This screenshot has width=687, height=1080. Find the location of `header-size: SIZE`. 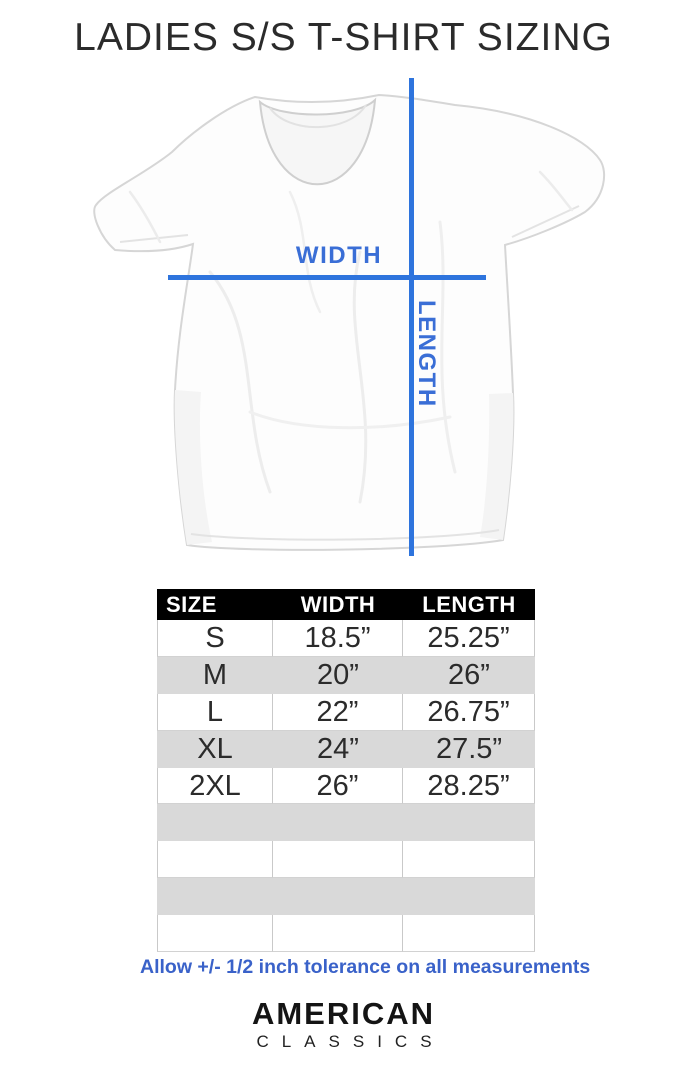

header-size: SIZE is located at coordinates (191, 604).